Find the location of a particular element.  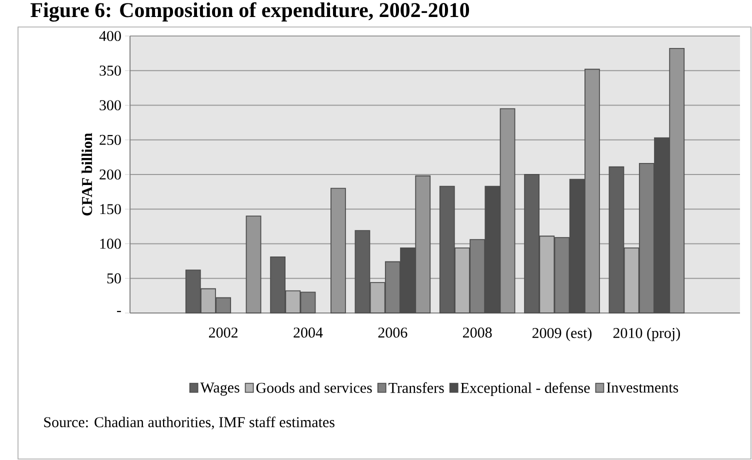

x-tick-label: 2010 (proj) is located at coordinates (646, 335).